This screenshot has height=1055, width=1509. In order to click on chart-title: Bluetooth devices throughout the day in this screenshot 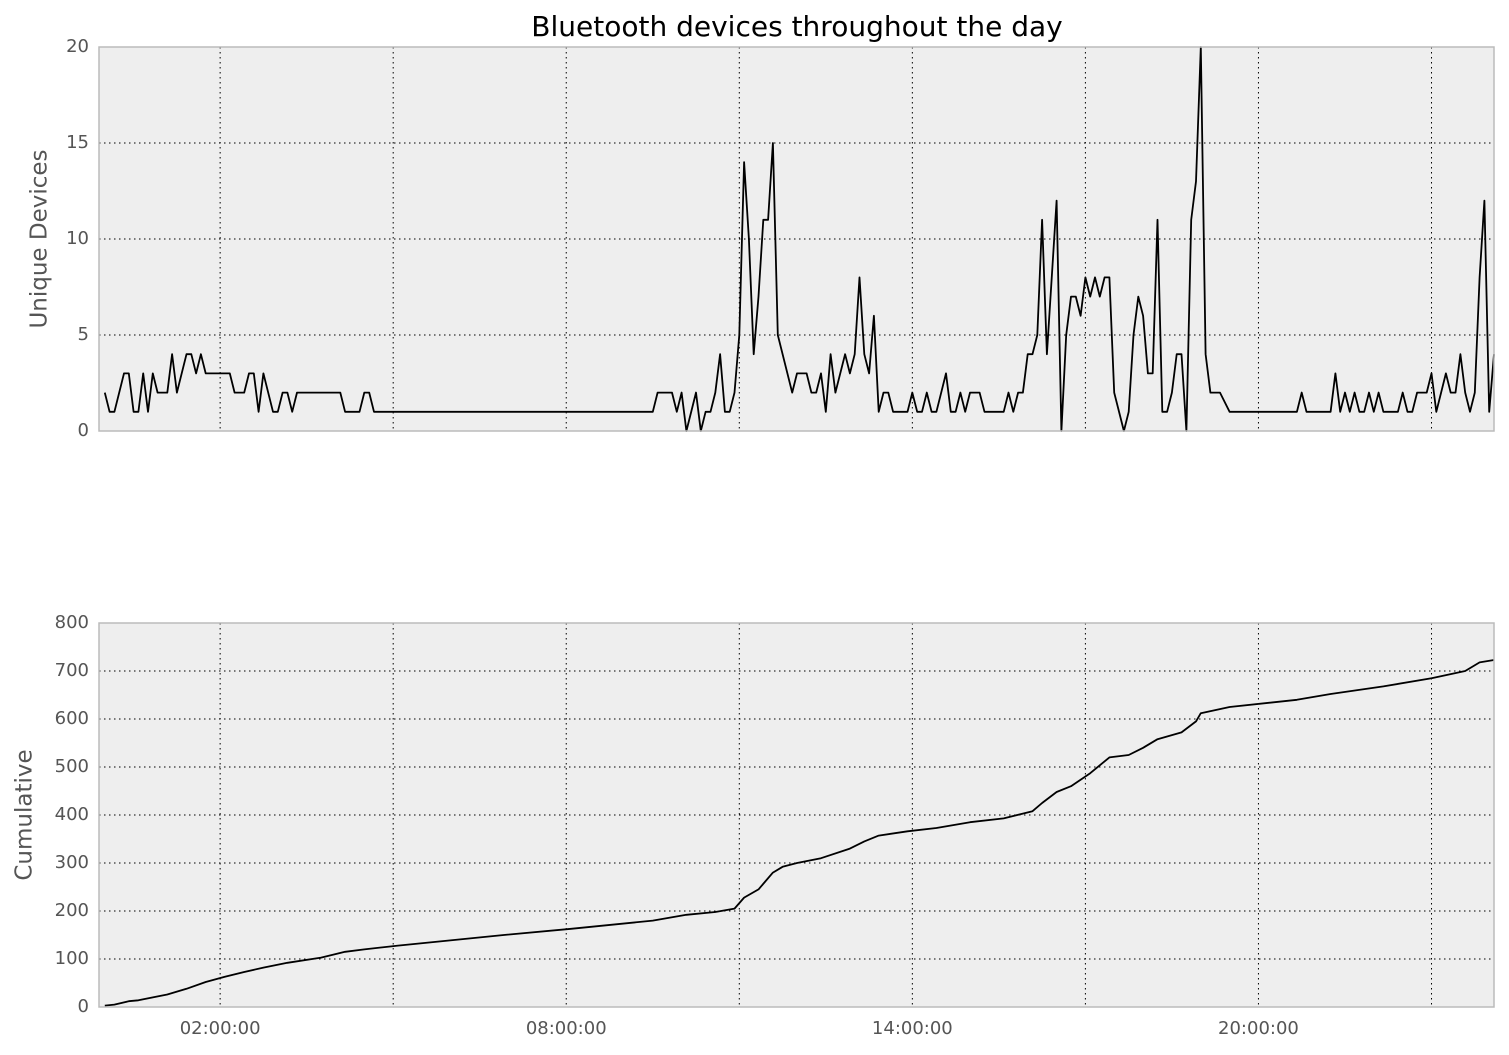, I will do `click(796, 26)`.